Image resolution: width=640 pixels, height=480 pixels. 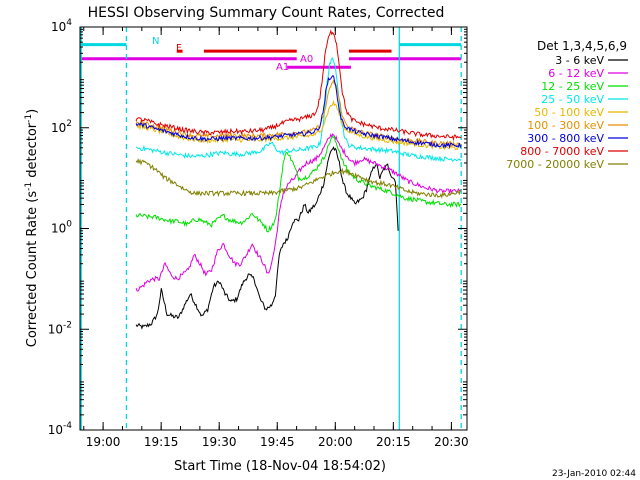 What do you see at coordinates (60, 328) in the screenshot?
I see `y-tick-label-2: 10⁻²` at bounding box center [60, 328].